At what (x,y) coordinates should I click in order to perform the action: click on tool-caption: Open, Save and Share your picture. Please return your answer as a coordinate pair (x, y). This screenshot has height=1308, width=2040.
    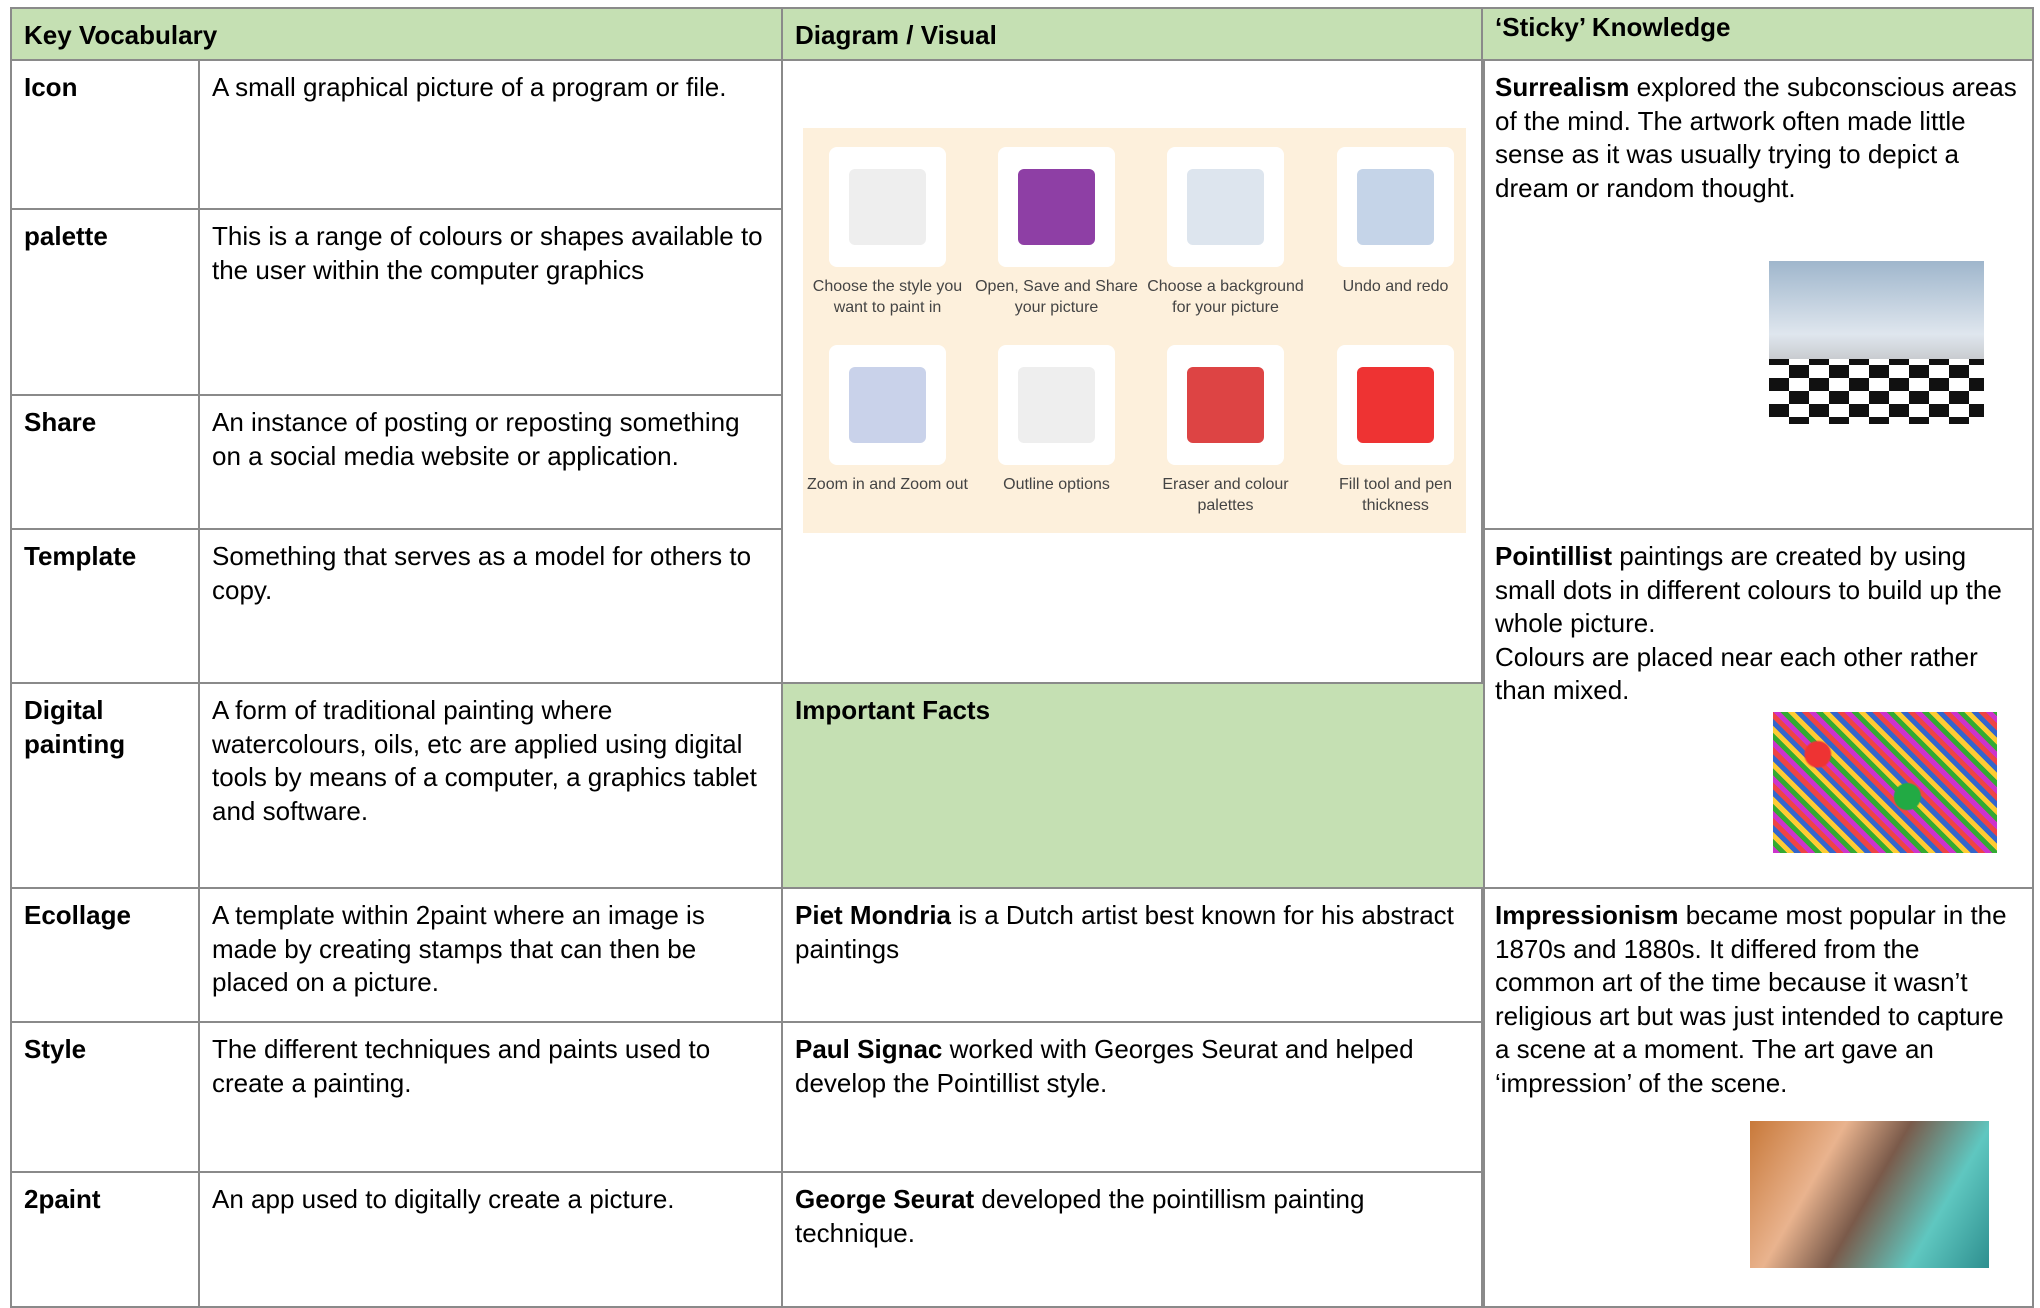
    Looking at the image, I should click on (1056, 297).